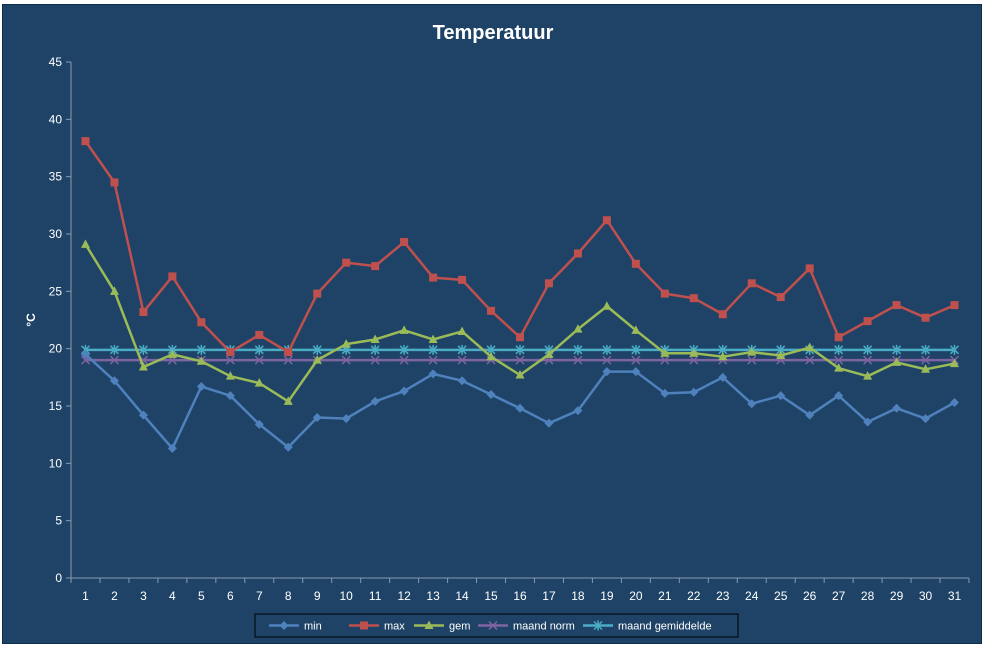  Describe the element at coordinates (459, 627) in the screenshot. I see `legend-label-gem: gem` at that location.